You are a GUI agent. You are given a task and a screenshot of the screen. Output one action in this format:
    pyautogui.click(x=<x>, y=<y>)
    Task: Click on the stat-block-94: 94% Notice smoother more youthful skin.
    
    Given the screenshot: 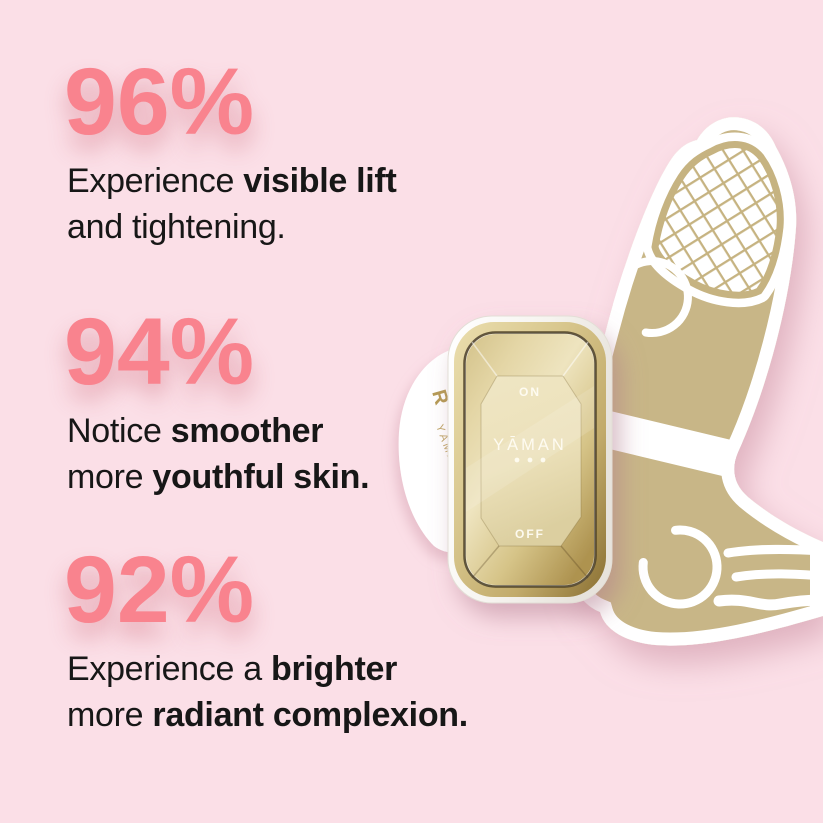 What is the action you would take?
    pyautogui.click(x=217, y=399)
    